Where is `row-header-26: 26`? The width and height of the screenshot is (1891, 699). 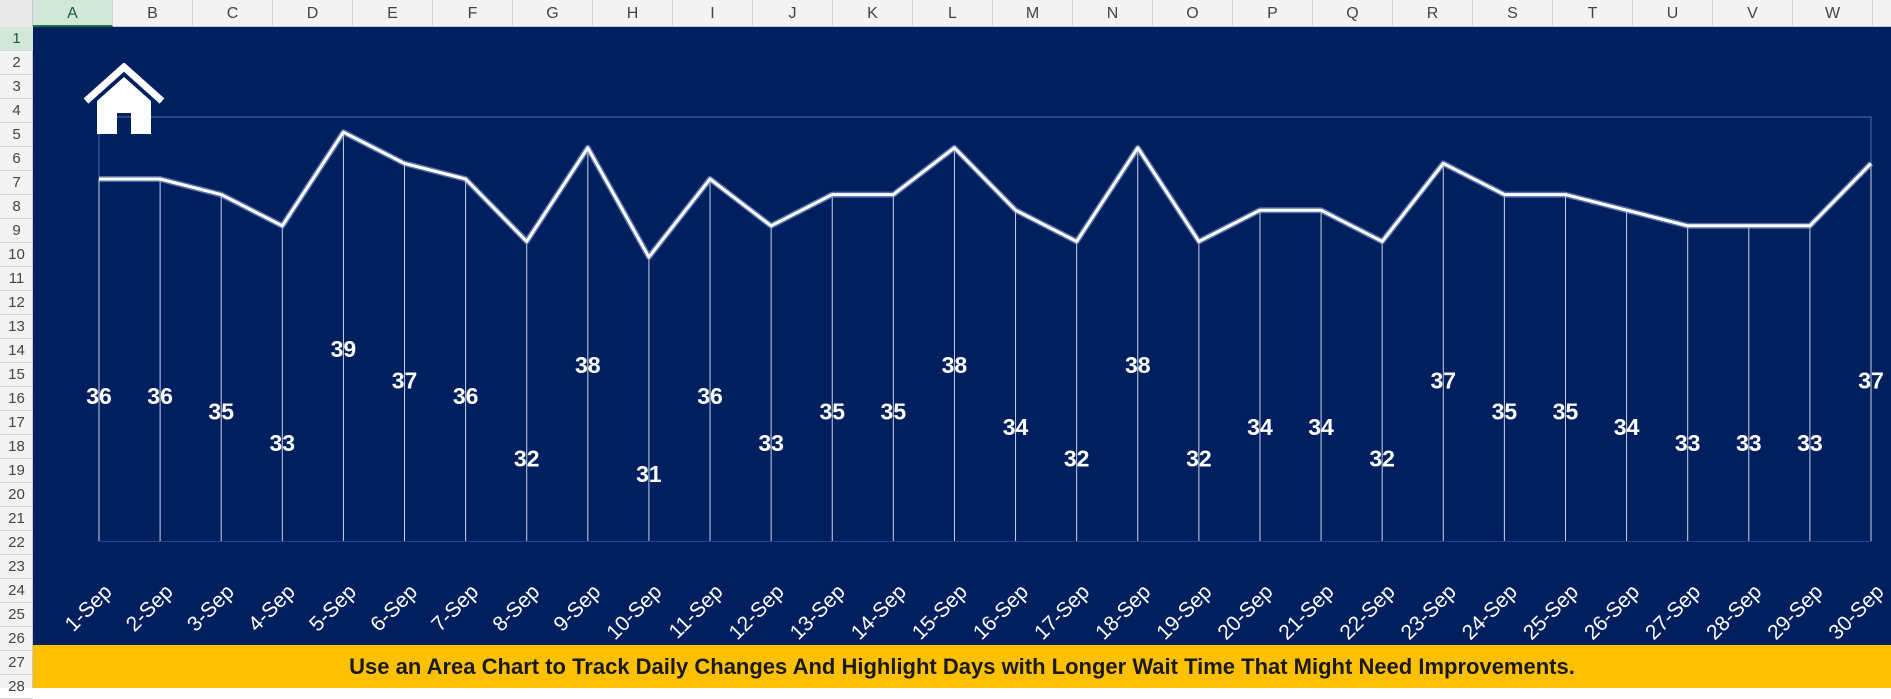 row-header-26: 26 is located at coordinates (16, 639).